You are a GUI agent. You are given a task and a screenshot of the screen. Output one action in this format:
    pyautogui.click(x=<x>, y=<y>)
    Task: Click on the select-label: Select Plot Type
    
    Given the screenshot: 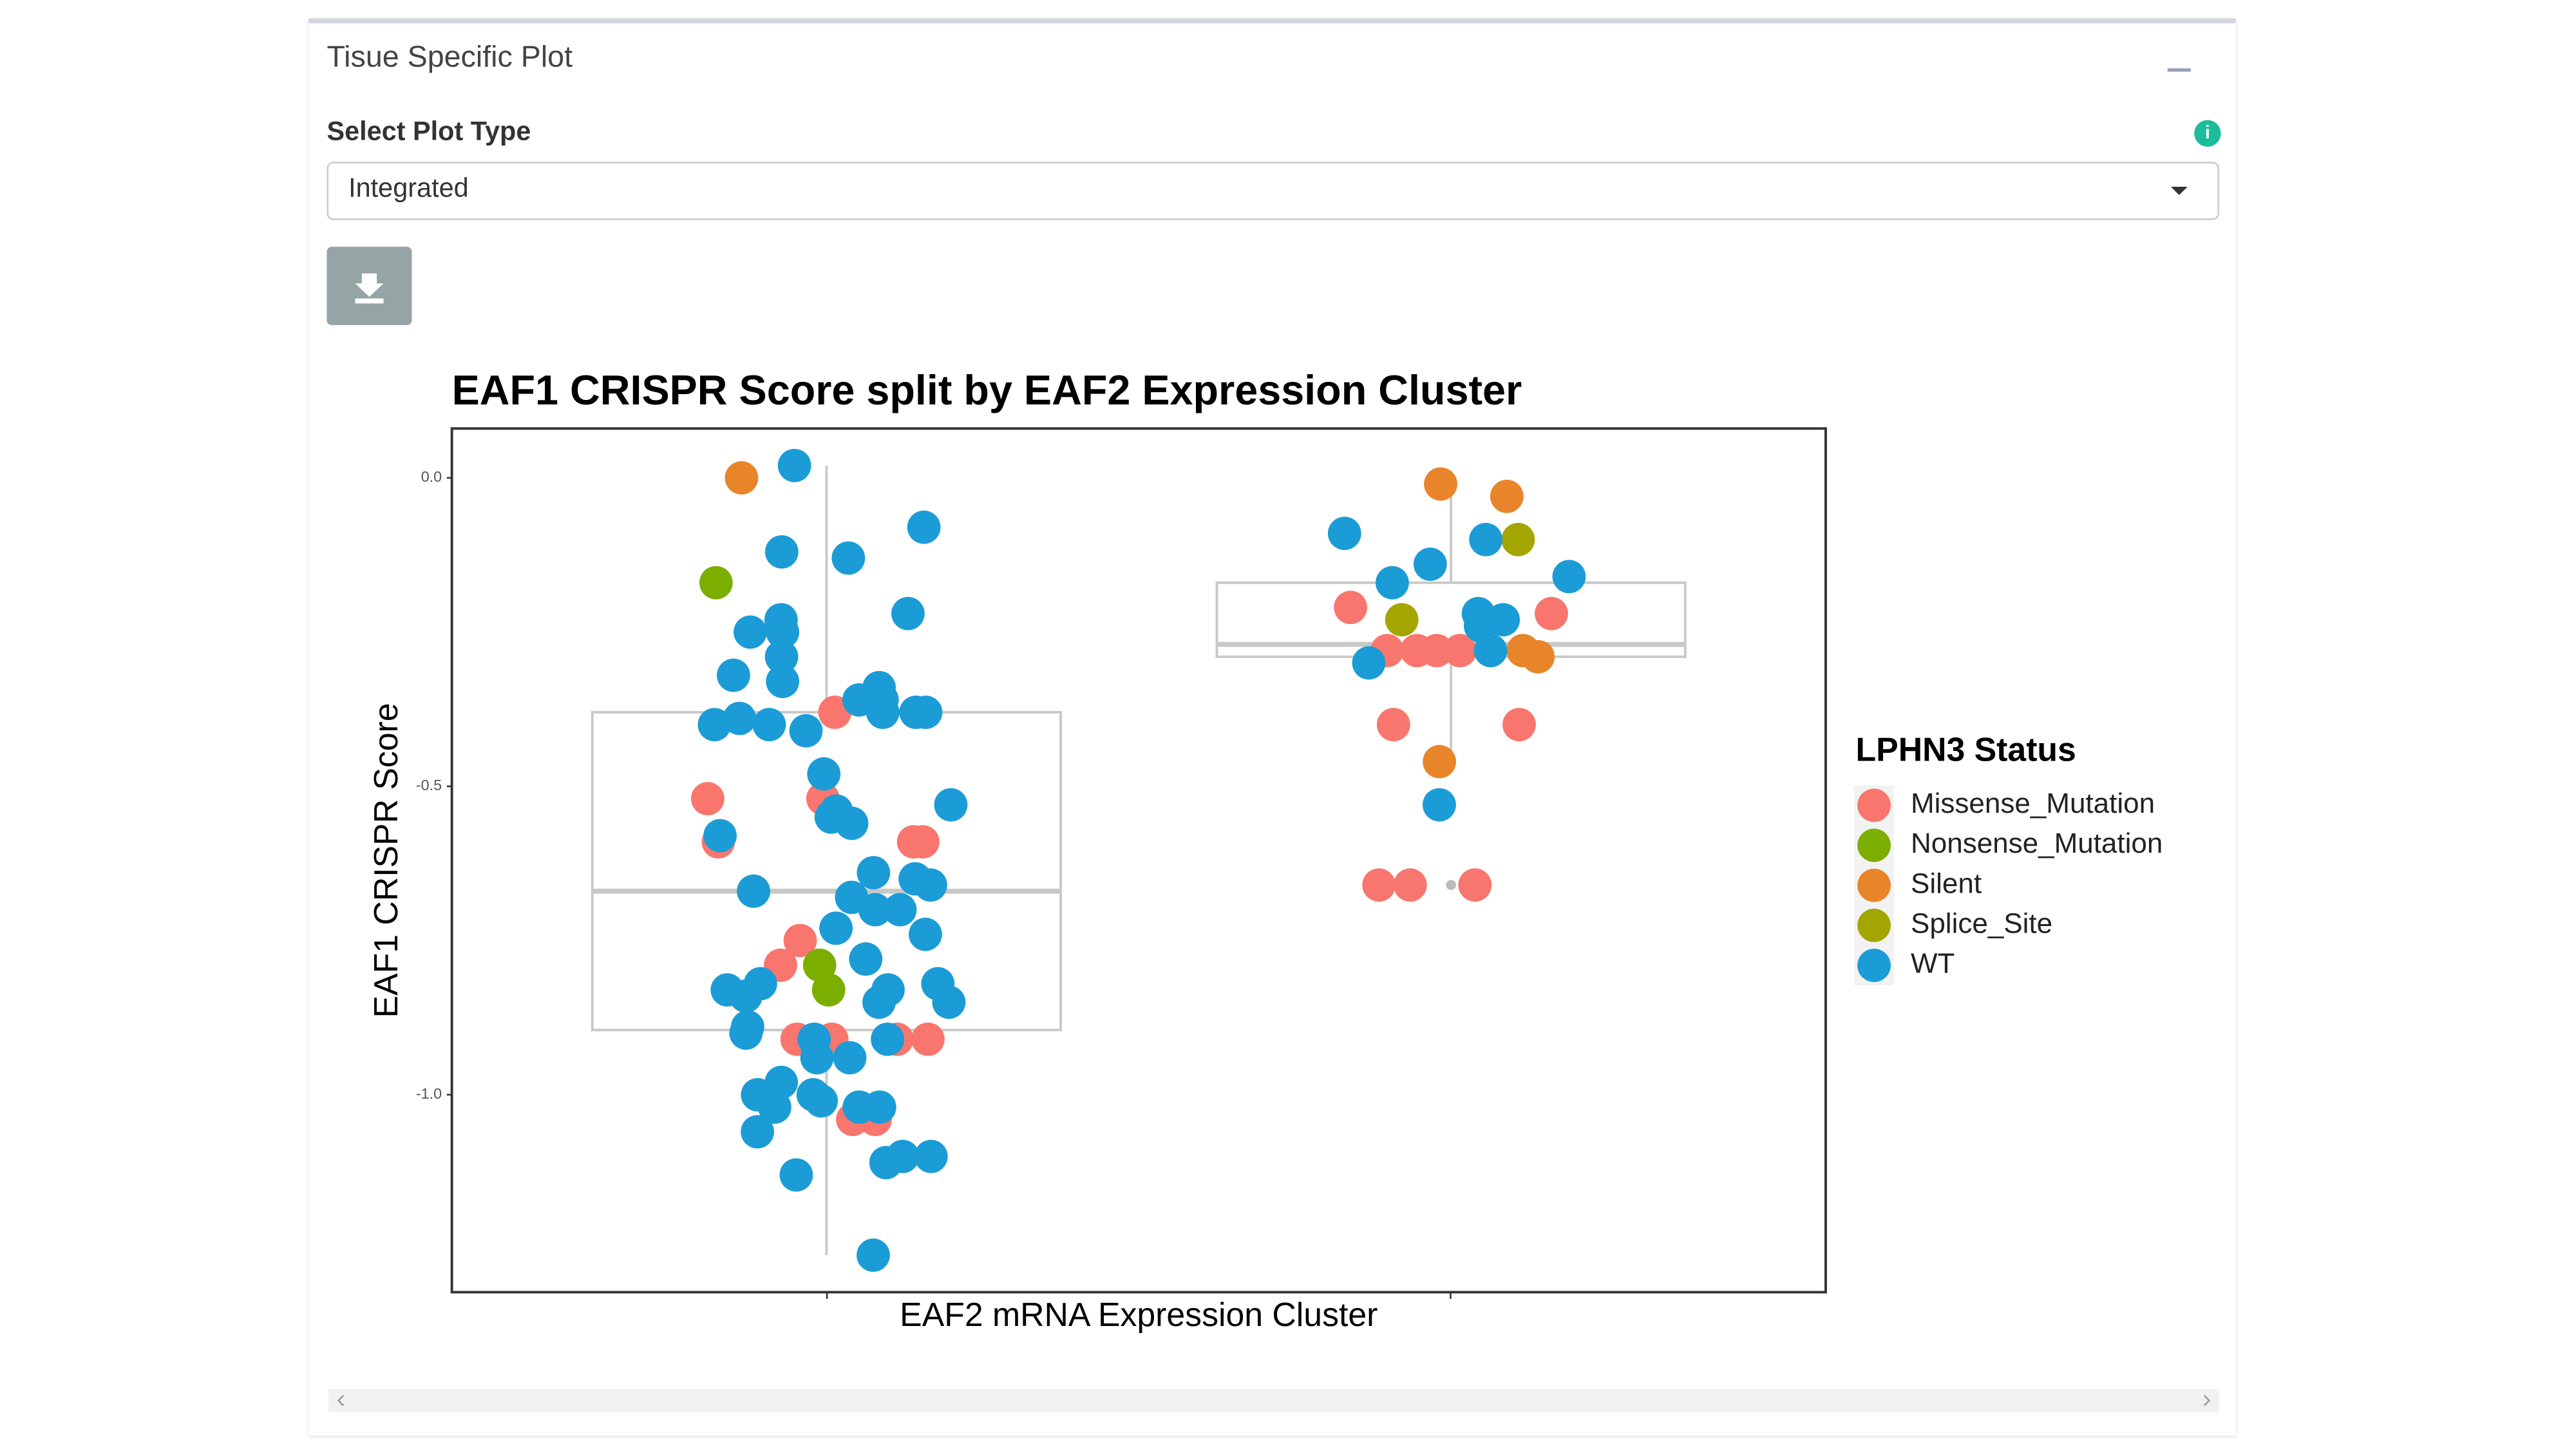 What is the action you would take?
    pyautogui.click(x=429, y=132)
    